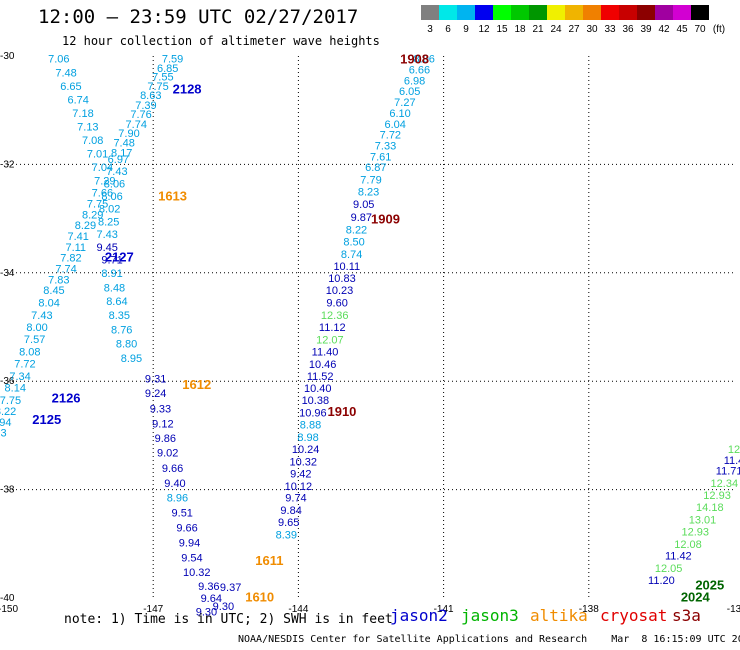  Describe the element at coordinates (102, 194) in the screenshot. I see `wave-height-value: 7.66` at that location.